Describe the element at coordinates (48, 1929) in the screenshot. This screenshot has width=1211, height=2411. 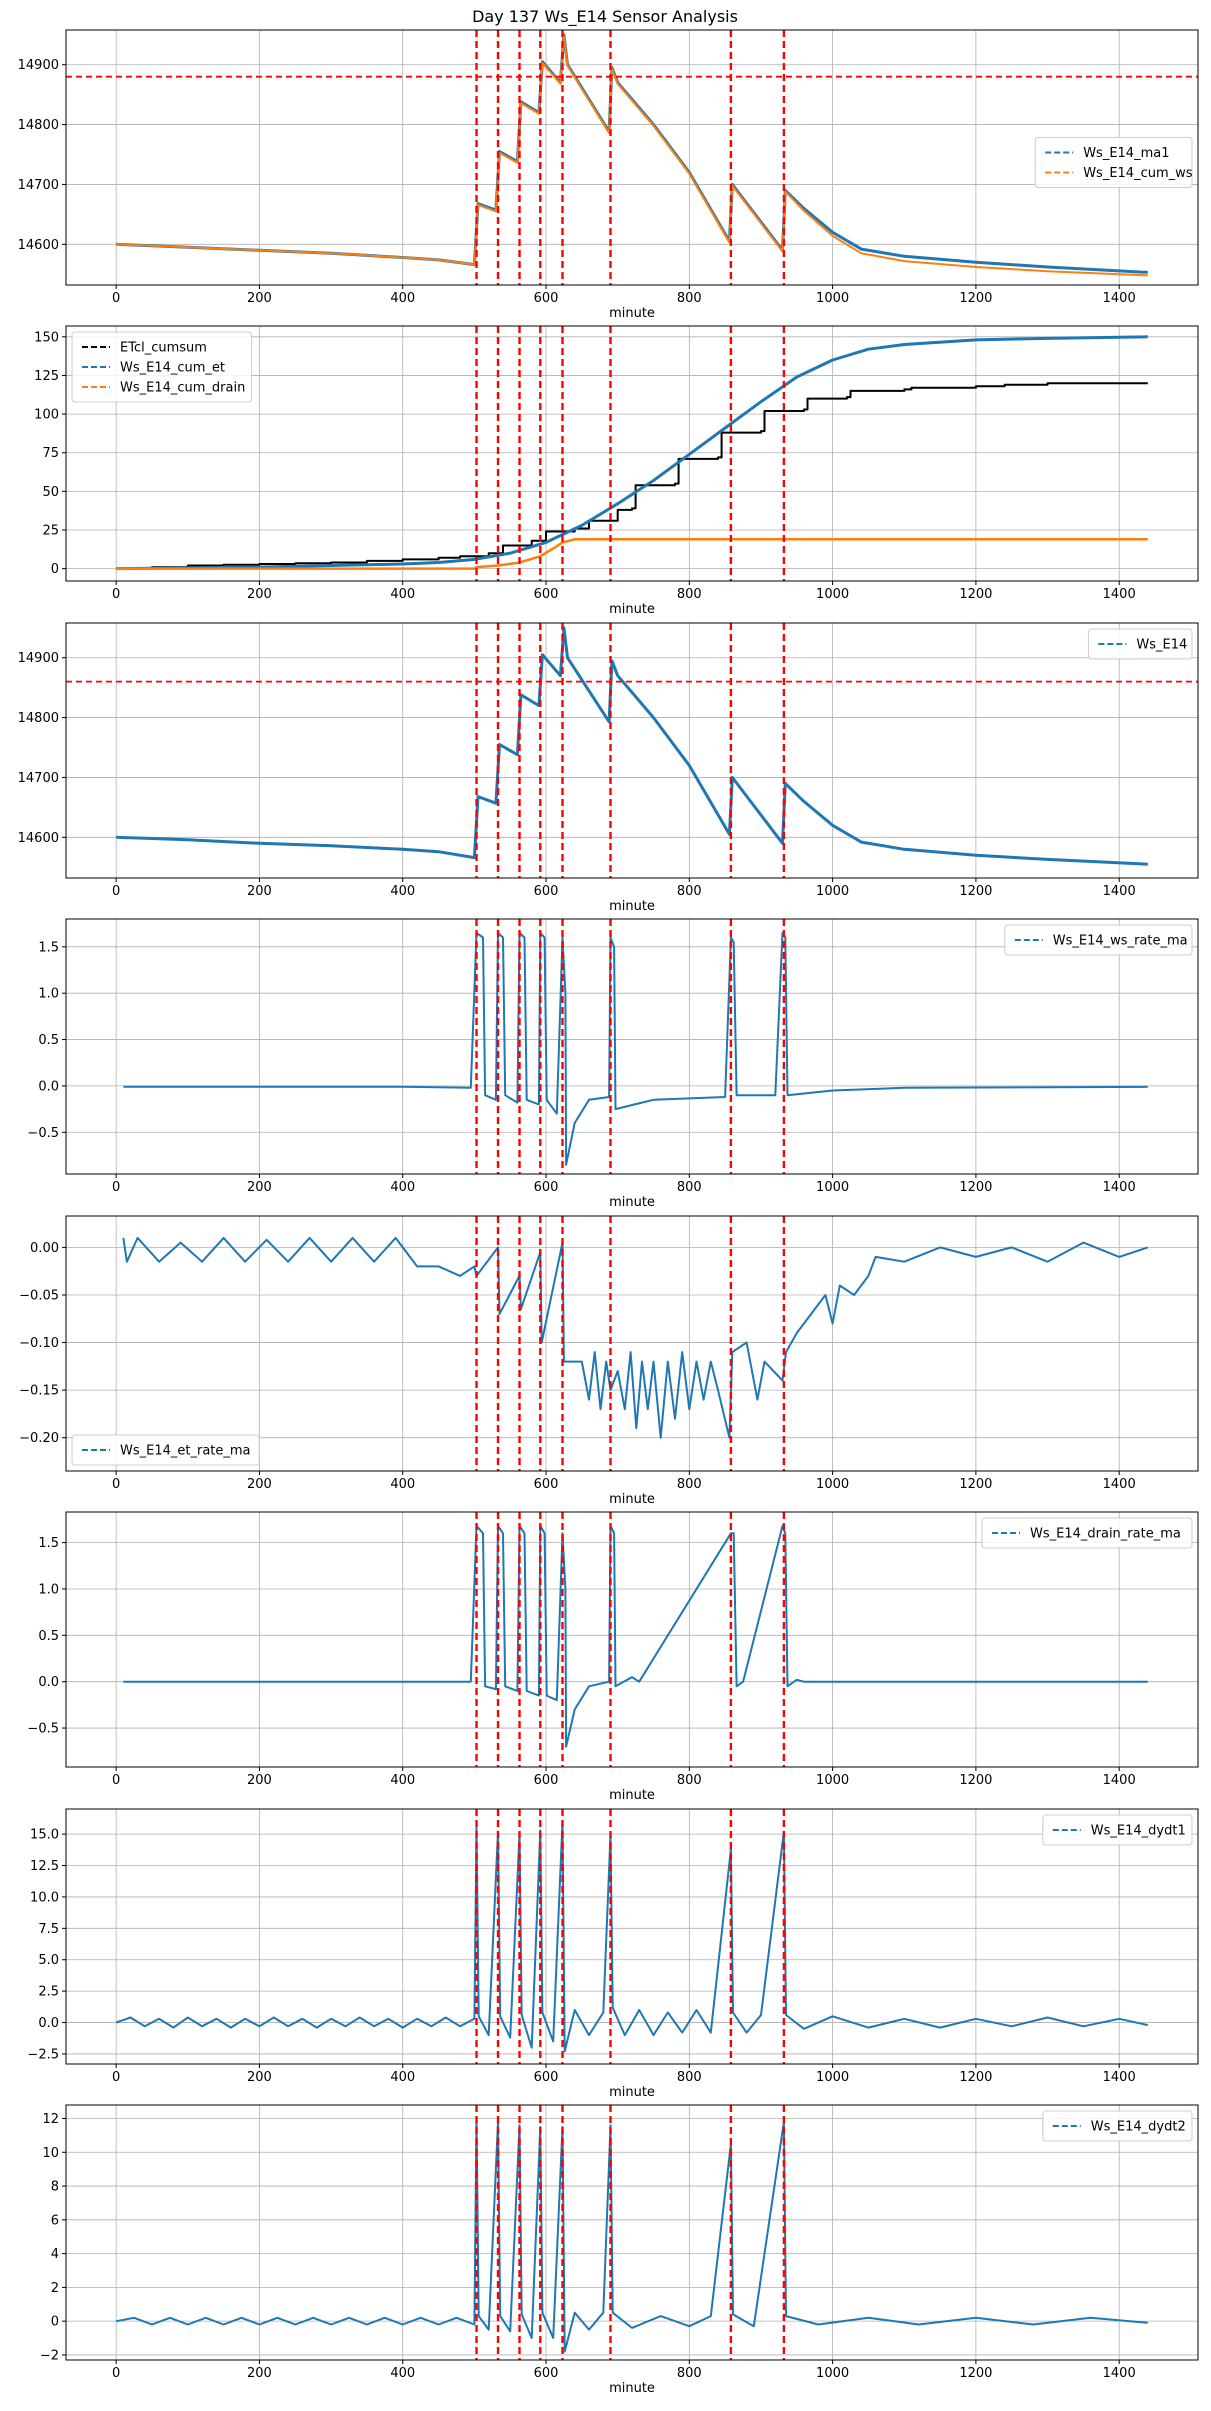
I see `y-tick-label: 7.5` at that location.